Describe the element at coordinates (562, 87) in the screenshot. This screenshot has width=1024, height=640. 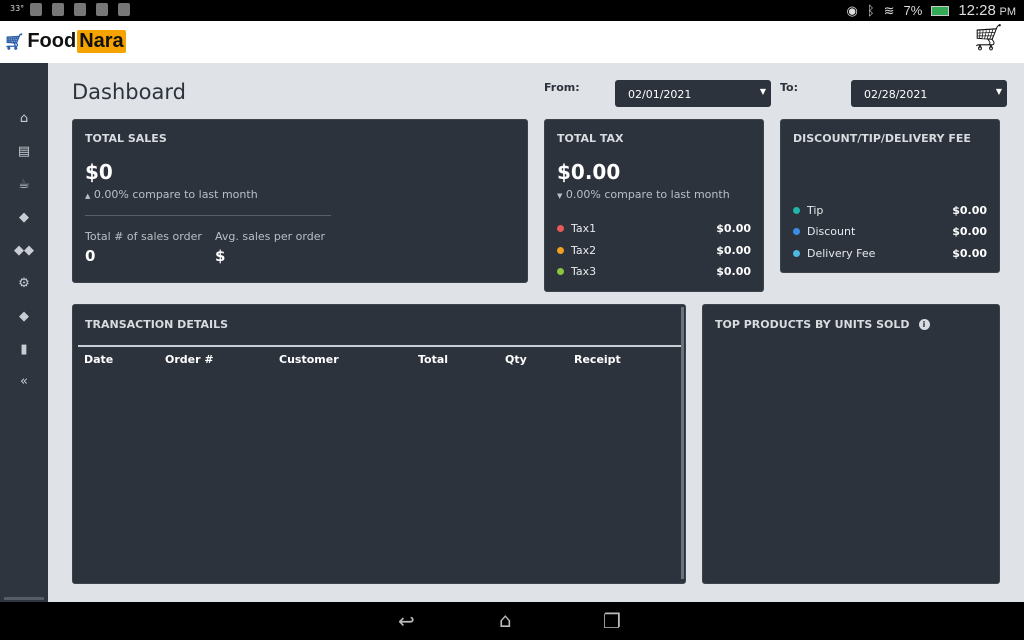
I see `from-label: From:` at that location.